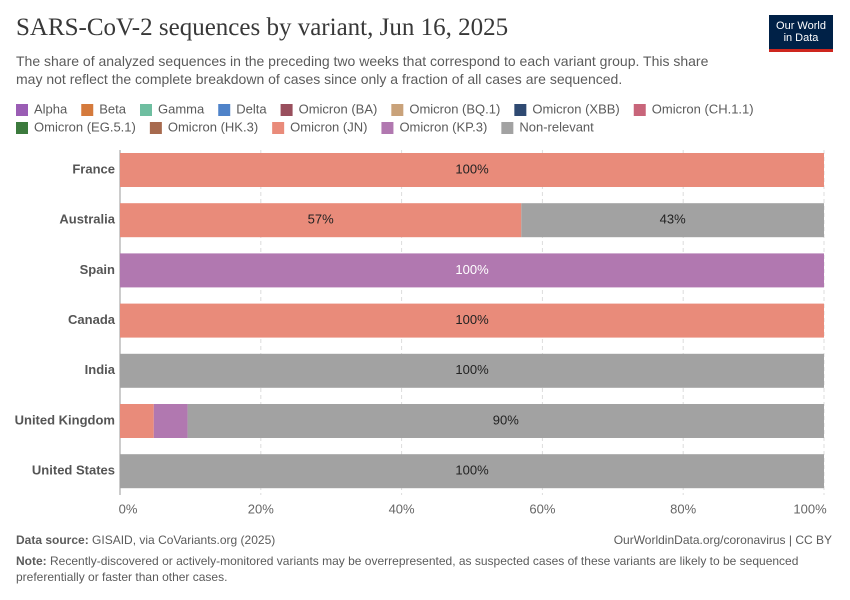 The height and width of the screenshot is (600, 850). Describe the element at coordinates (683, 508) in the screenshot. I see `x-tick-label: 80%` at that location.